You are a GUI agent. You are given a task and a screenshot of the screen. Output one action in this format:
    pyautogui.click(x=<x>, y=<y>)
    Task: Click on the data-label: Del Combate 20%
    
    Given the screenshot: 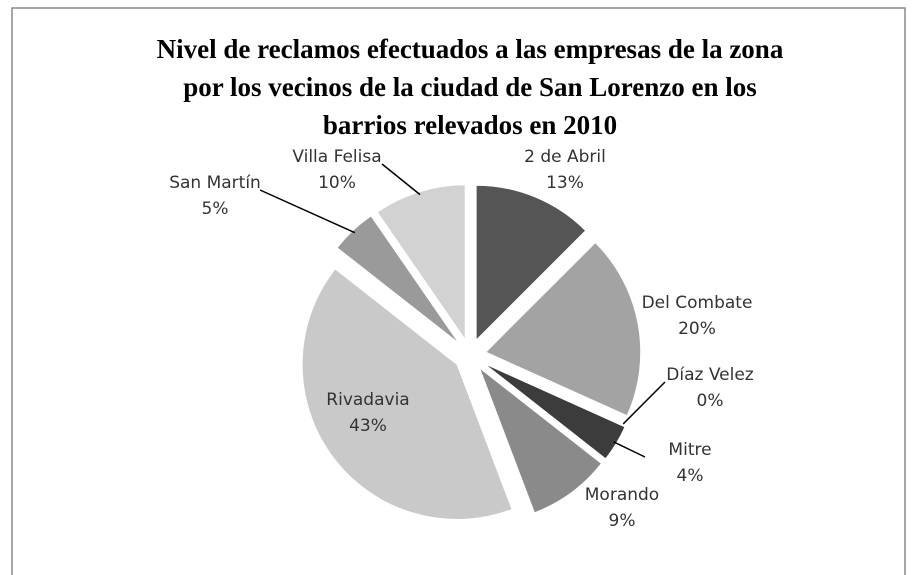 What is the action you would take?
    pyautogui.click(x=697, y=316)
    